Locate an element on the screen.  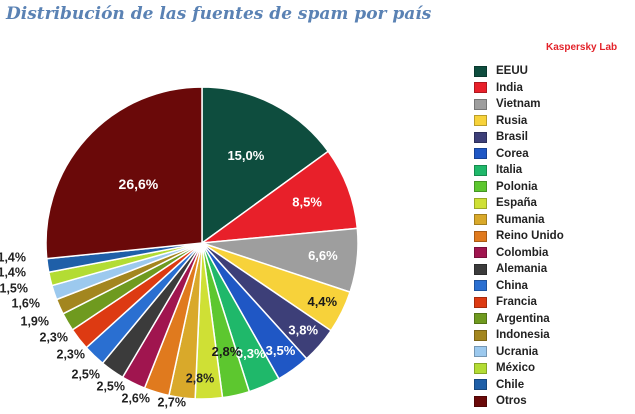
legend-item-argentina: Argentina is located at coordinates (519, 319).